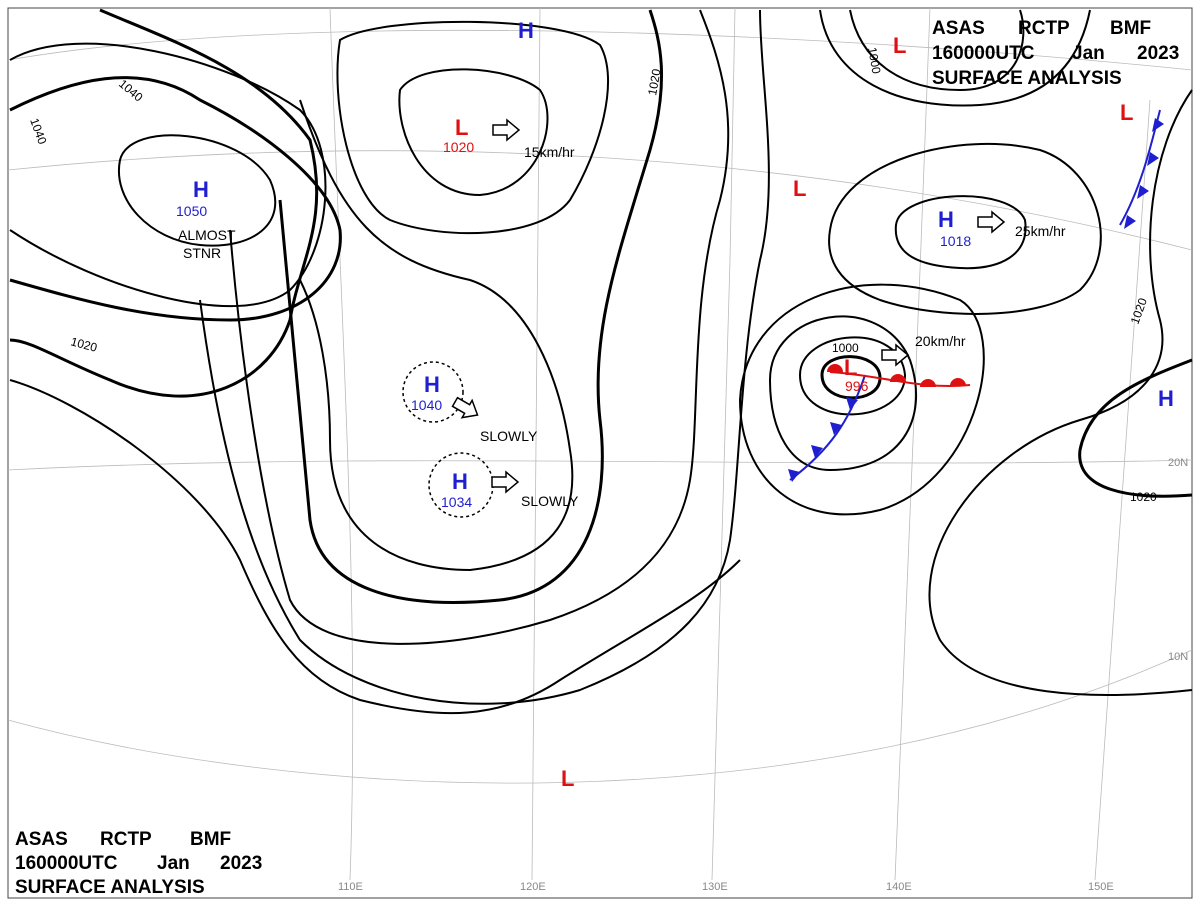 The height and width of the screenshot is (919, 1200). Describe the element at coordinates (715, 887) in the screenshot. I see `longitude-label: 130E` at that location.